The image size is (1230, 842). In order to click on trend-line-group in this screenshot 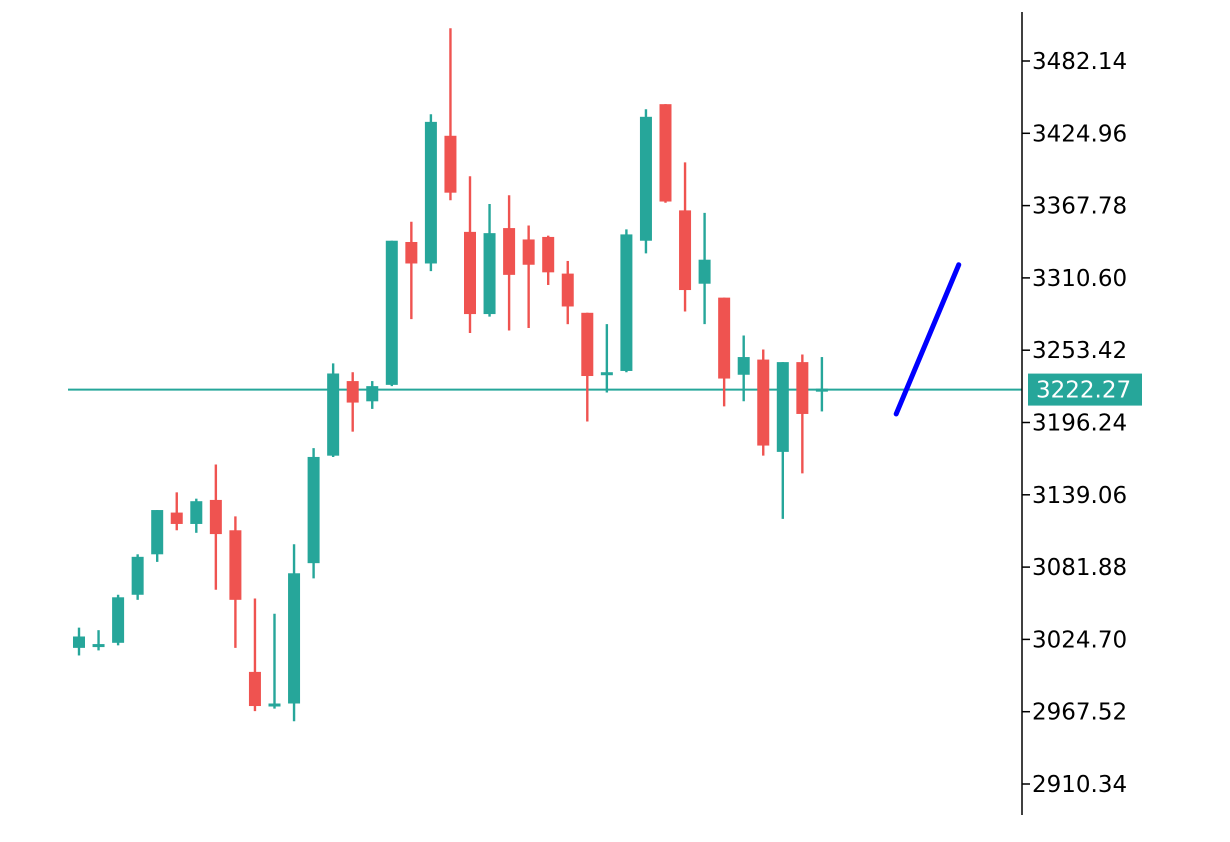, I will do `click(927, 339)`.